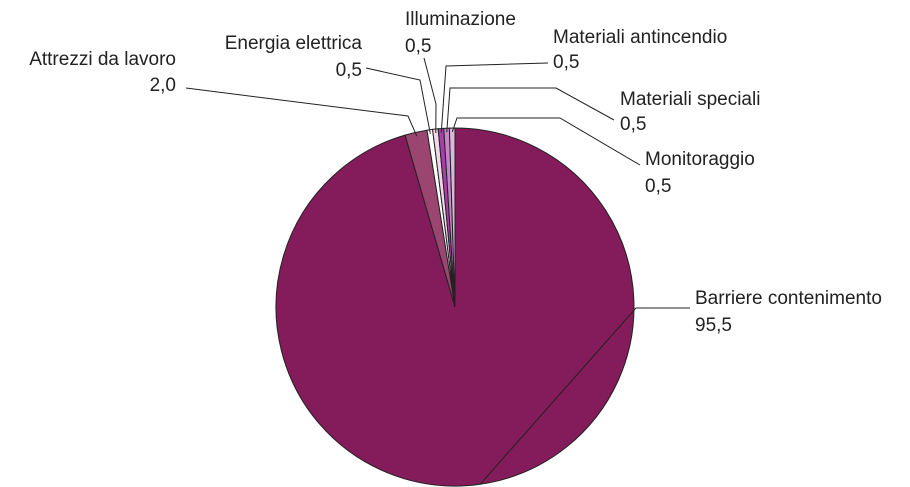 The height and width of the screenshot is (487, 910). Describe the element at coordinates (163, 85) in the screenshot. I see `slice-value: 2,0` at that location.